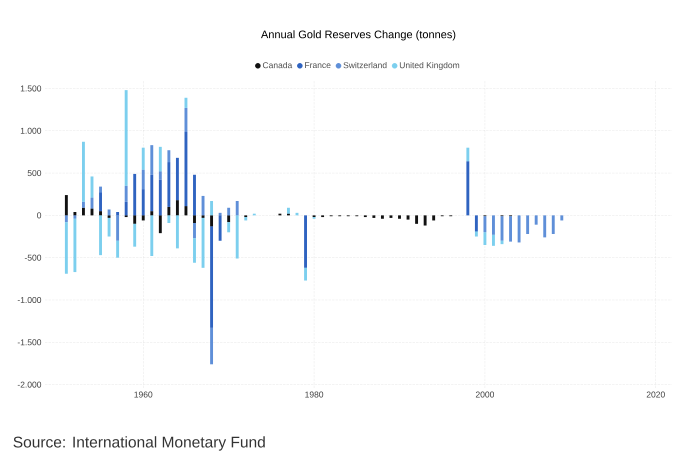 The image size is (678, 460). I want to click on y-tick-label: 0, so click(39, 215).